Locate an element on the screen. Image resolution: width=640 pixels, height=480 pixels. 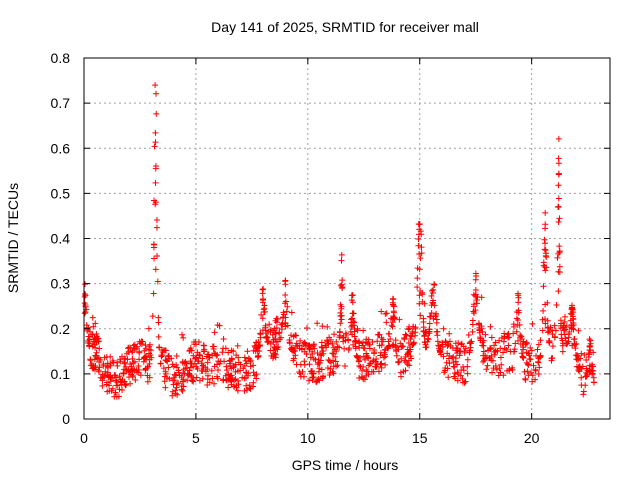
x-axis-label: GPS time / hours is located at coordinates (345, 465).